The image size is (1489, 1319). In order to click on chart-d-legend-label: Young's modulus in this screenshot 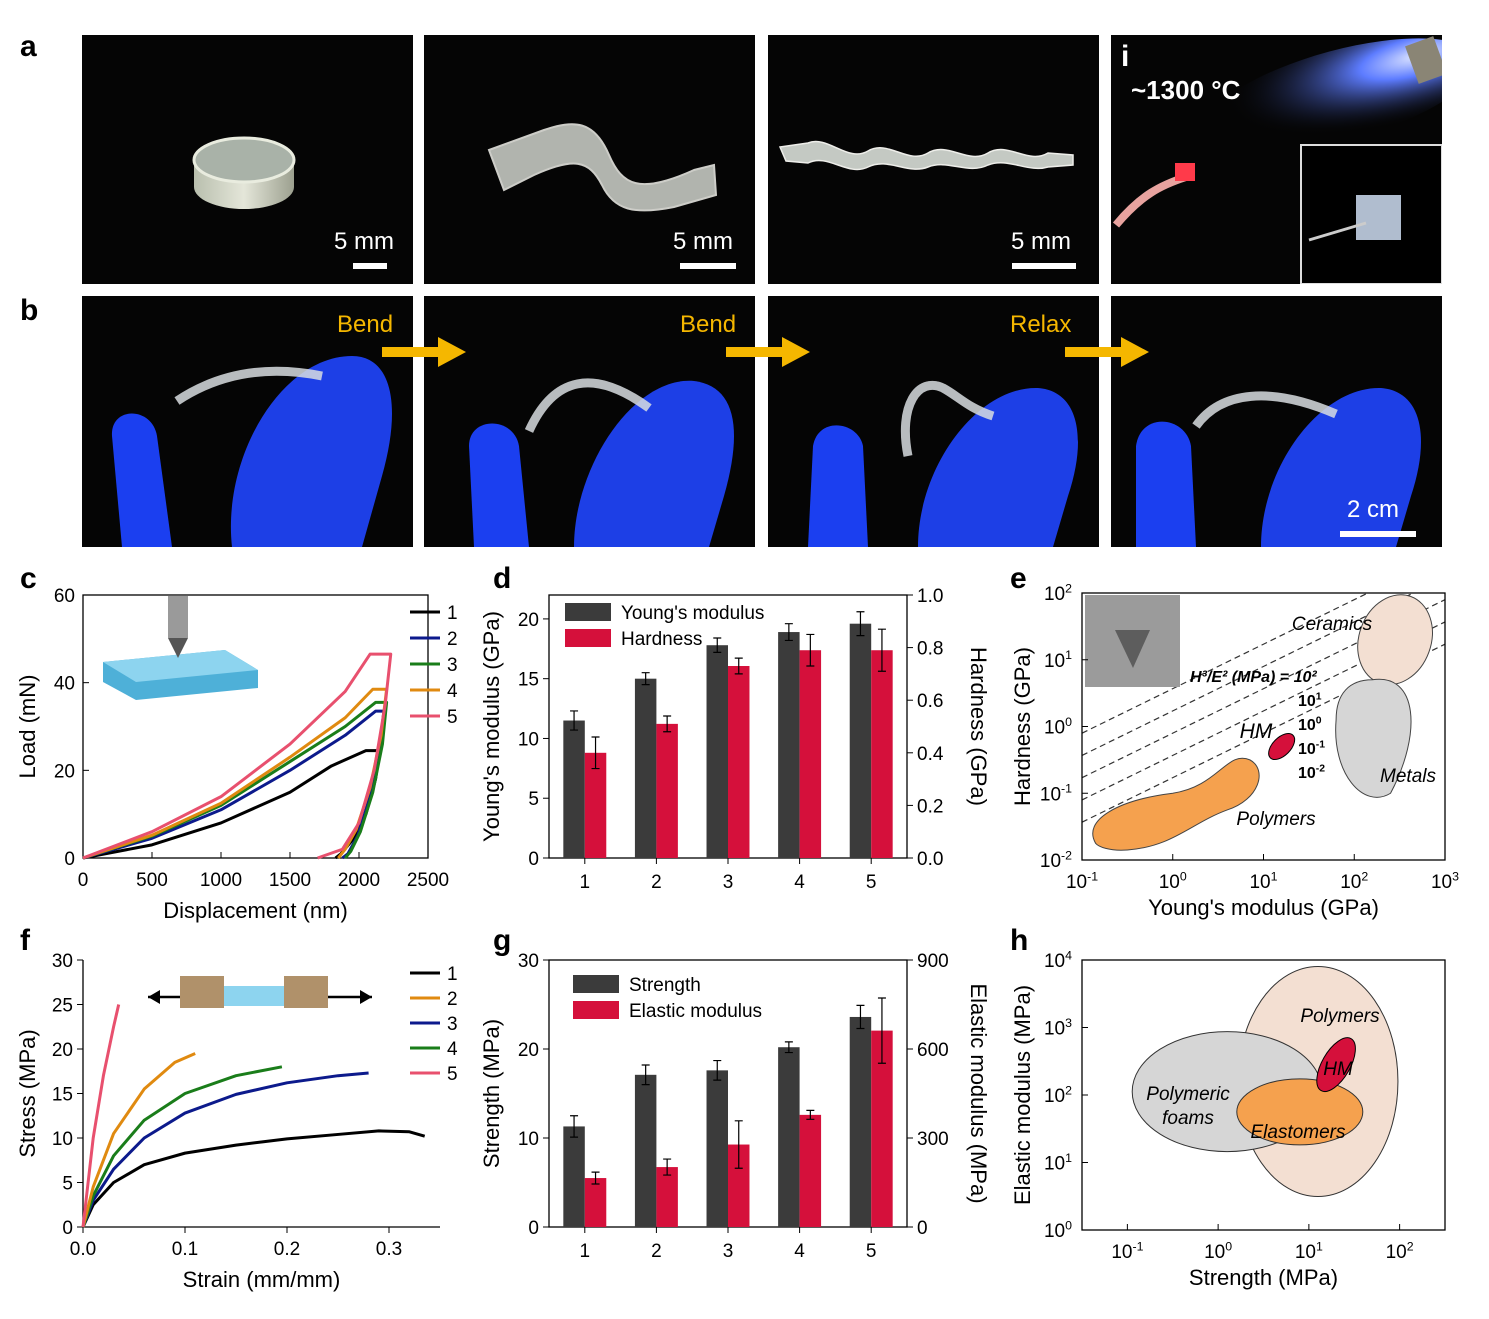, I will do `click(692, 613)`.